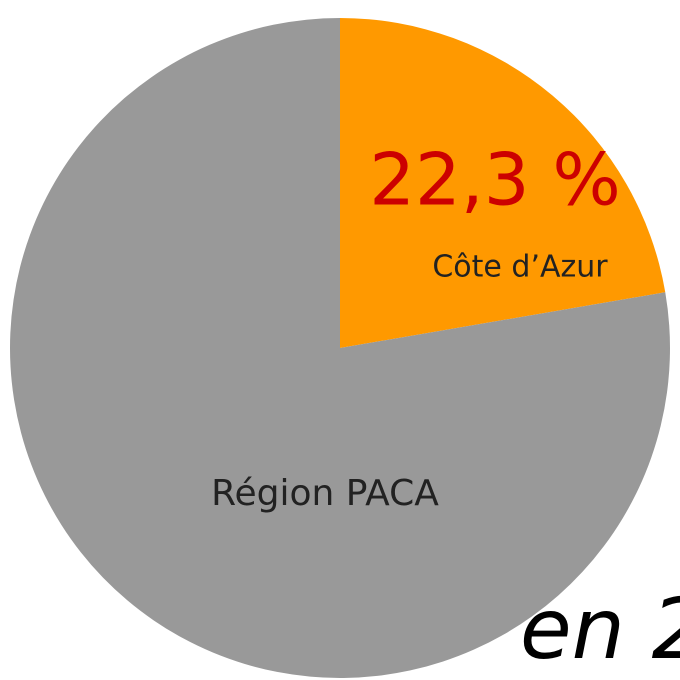  Describe the element at coordinates (325, 493) in the screenshot. I see `slice-label: Région PACA` at that location.